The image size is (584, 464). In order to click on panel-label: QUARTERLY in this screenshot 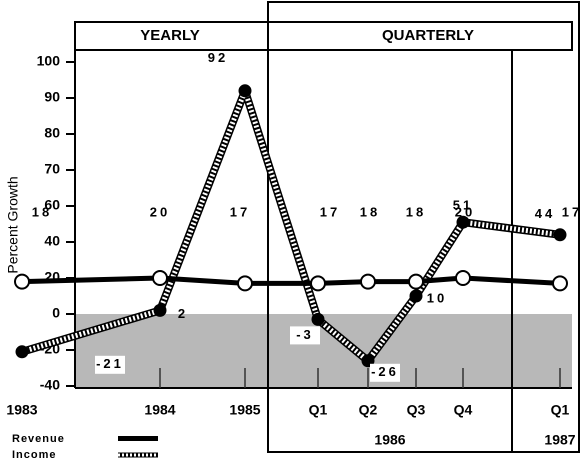, I will do `click(428, 35)`.